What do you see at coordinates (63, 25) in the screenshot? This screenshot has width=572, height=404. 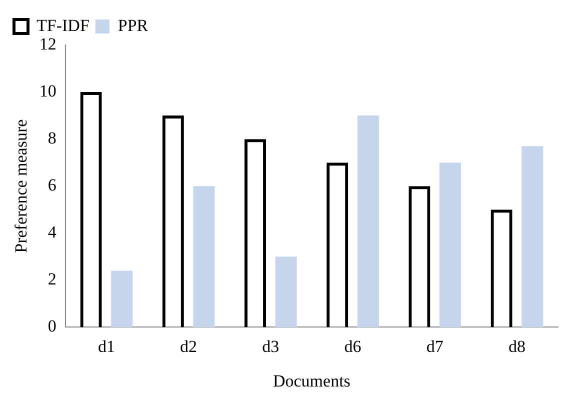 I see `legend-label: TF-IDF` at bounding box center [63, 25].